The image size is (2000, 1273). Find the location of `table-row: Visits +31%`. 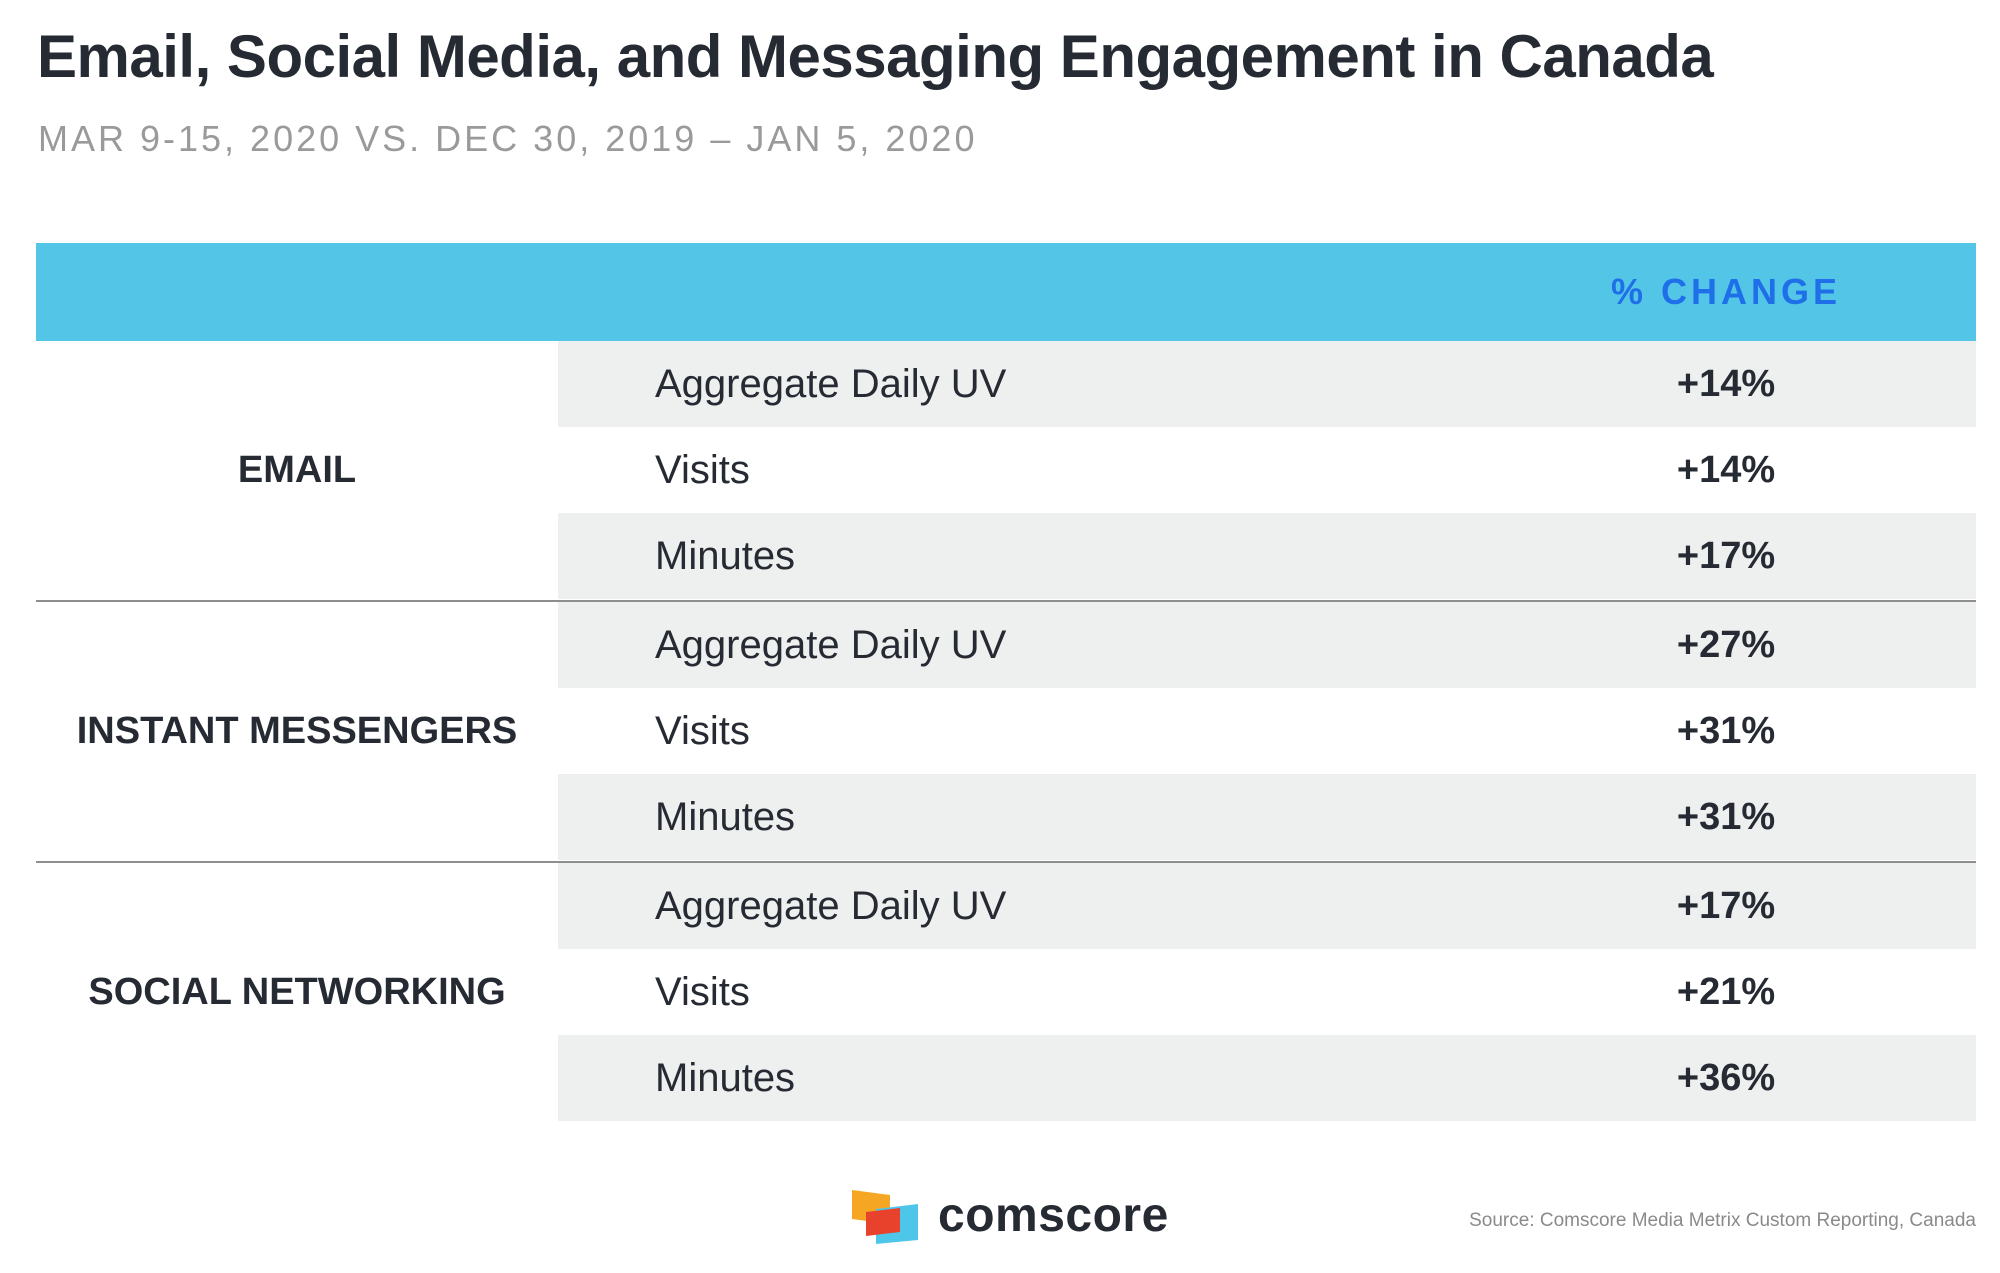

table-row: Visits +31% is located at coordinates (1267, 731).